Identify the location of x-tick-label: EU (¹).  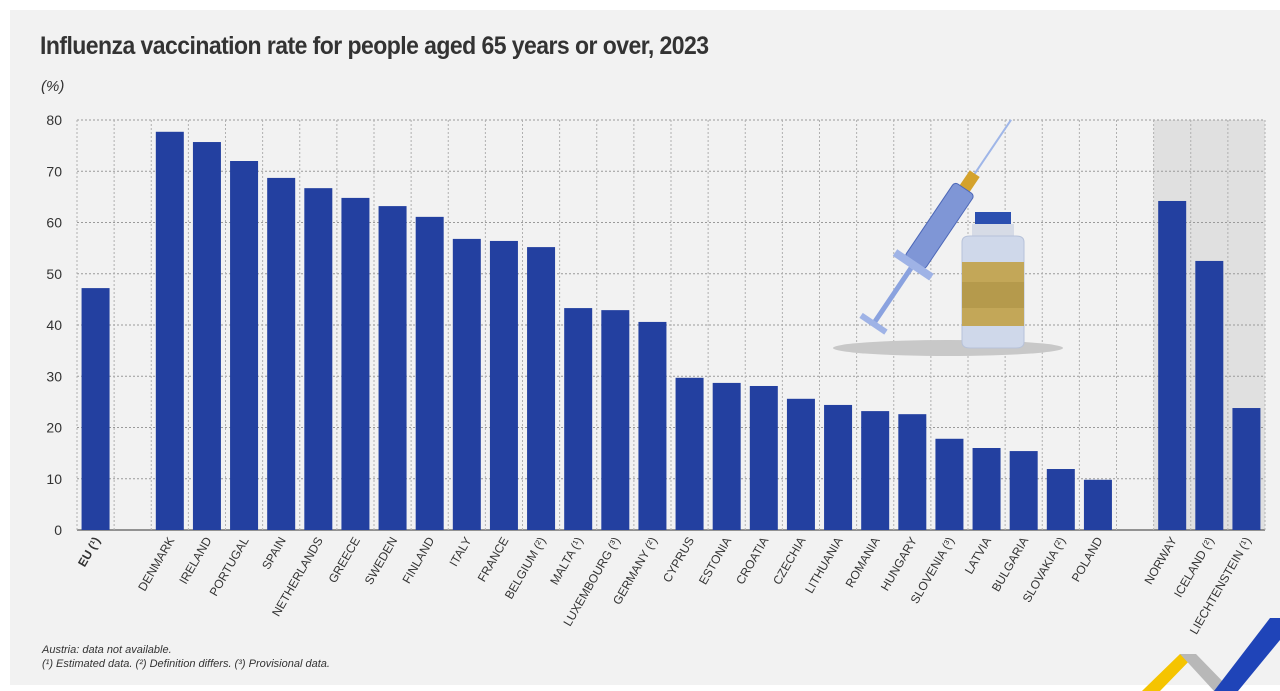
(89, 552).